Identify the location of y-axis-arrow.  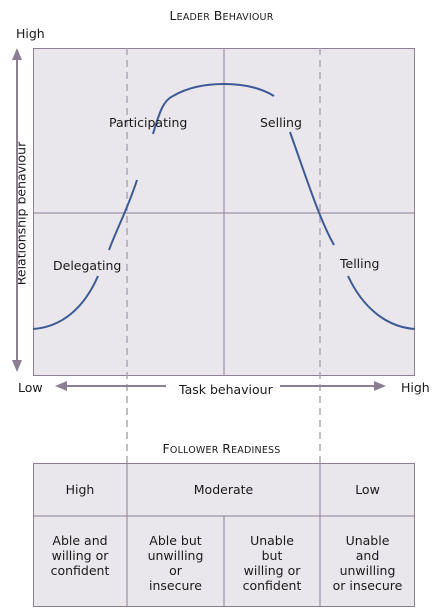
(17, 210).